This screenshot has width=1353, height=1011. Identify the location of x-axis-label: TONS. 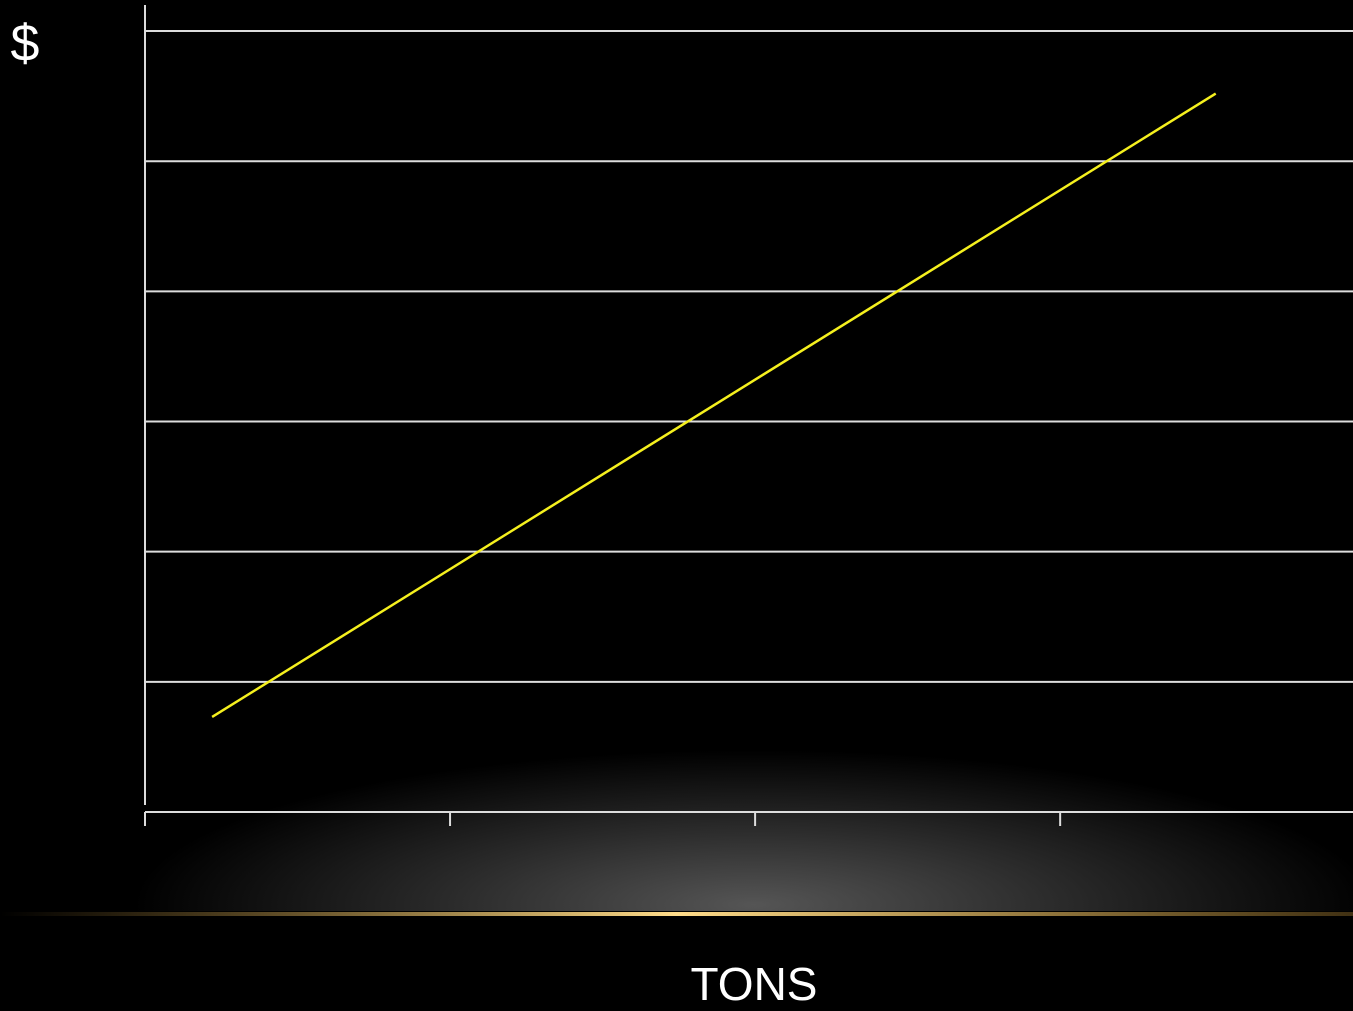
(754, 984).